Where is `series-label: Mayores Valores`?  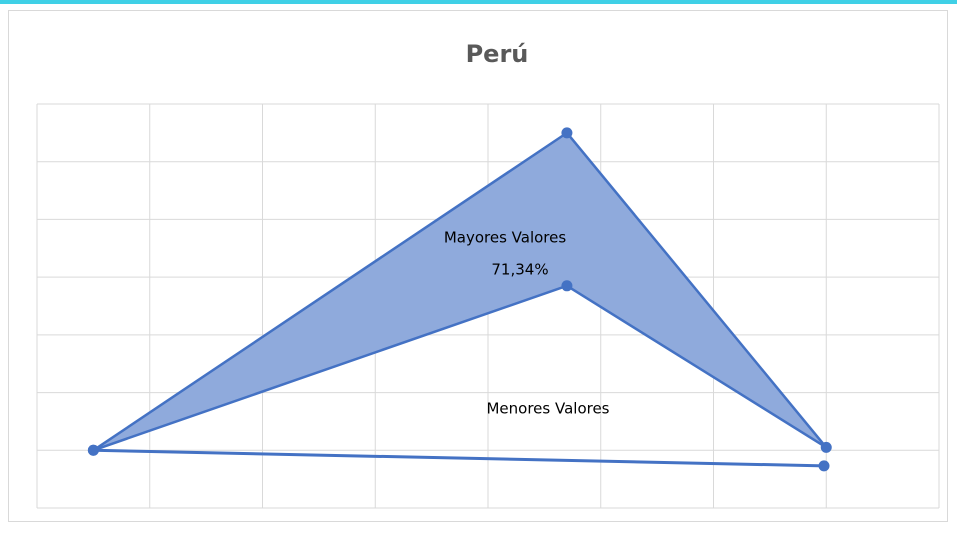
series-label: Mayores Valores is located at coordinates (505, 238).